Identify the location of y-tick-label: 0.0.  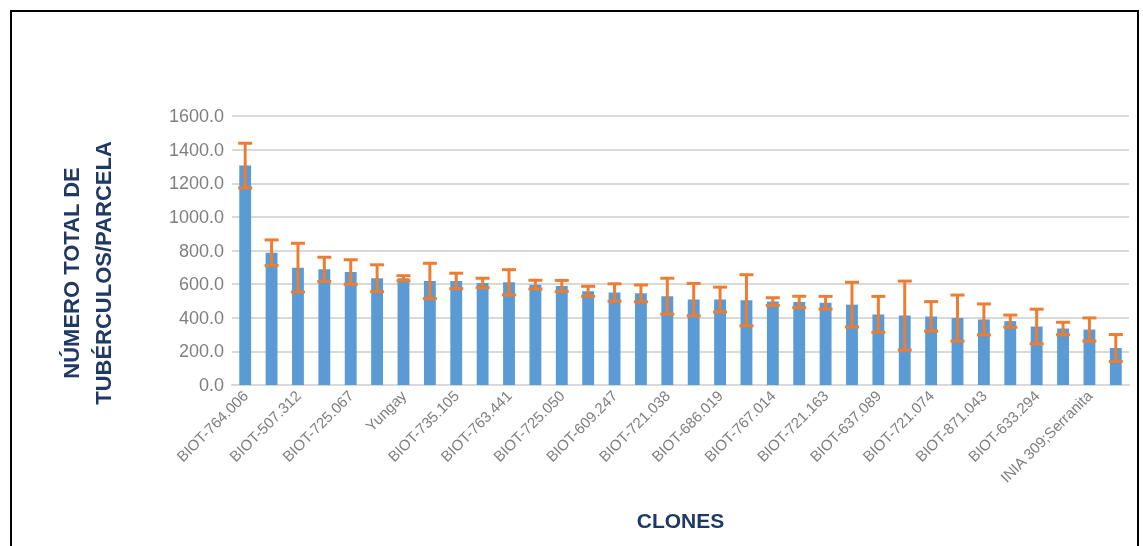
(211, 385).